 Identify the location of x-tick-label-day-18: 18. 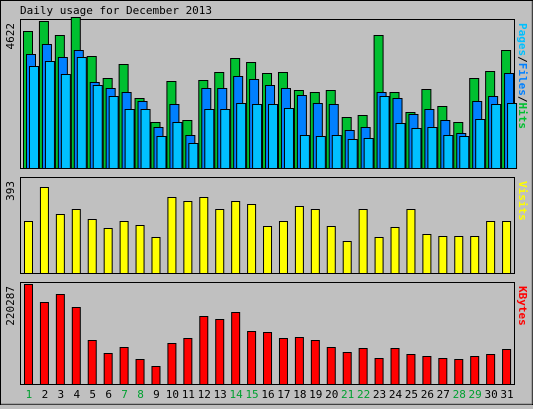
(299, 394).